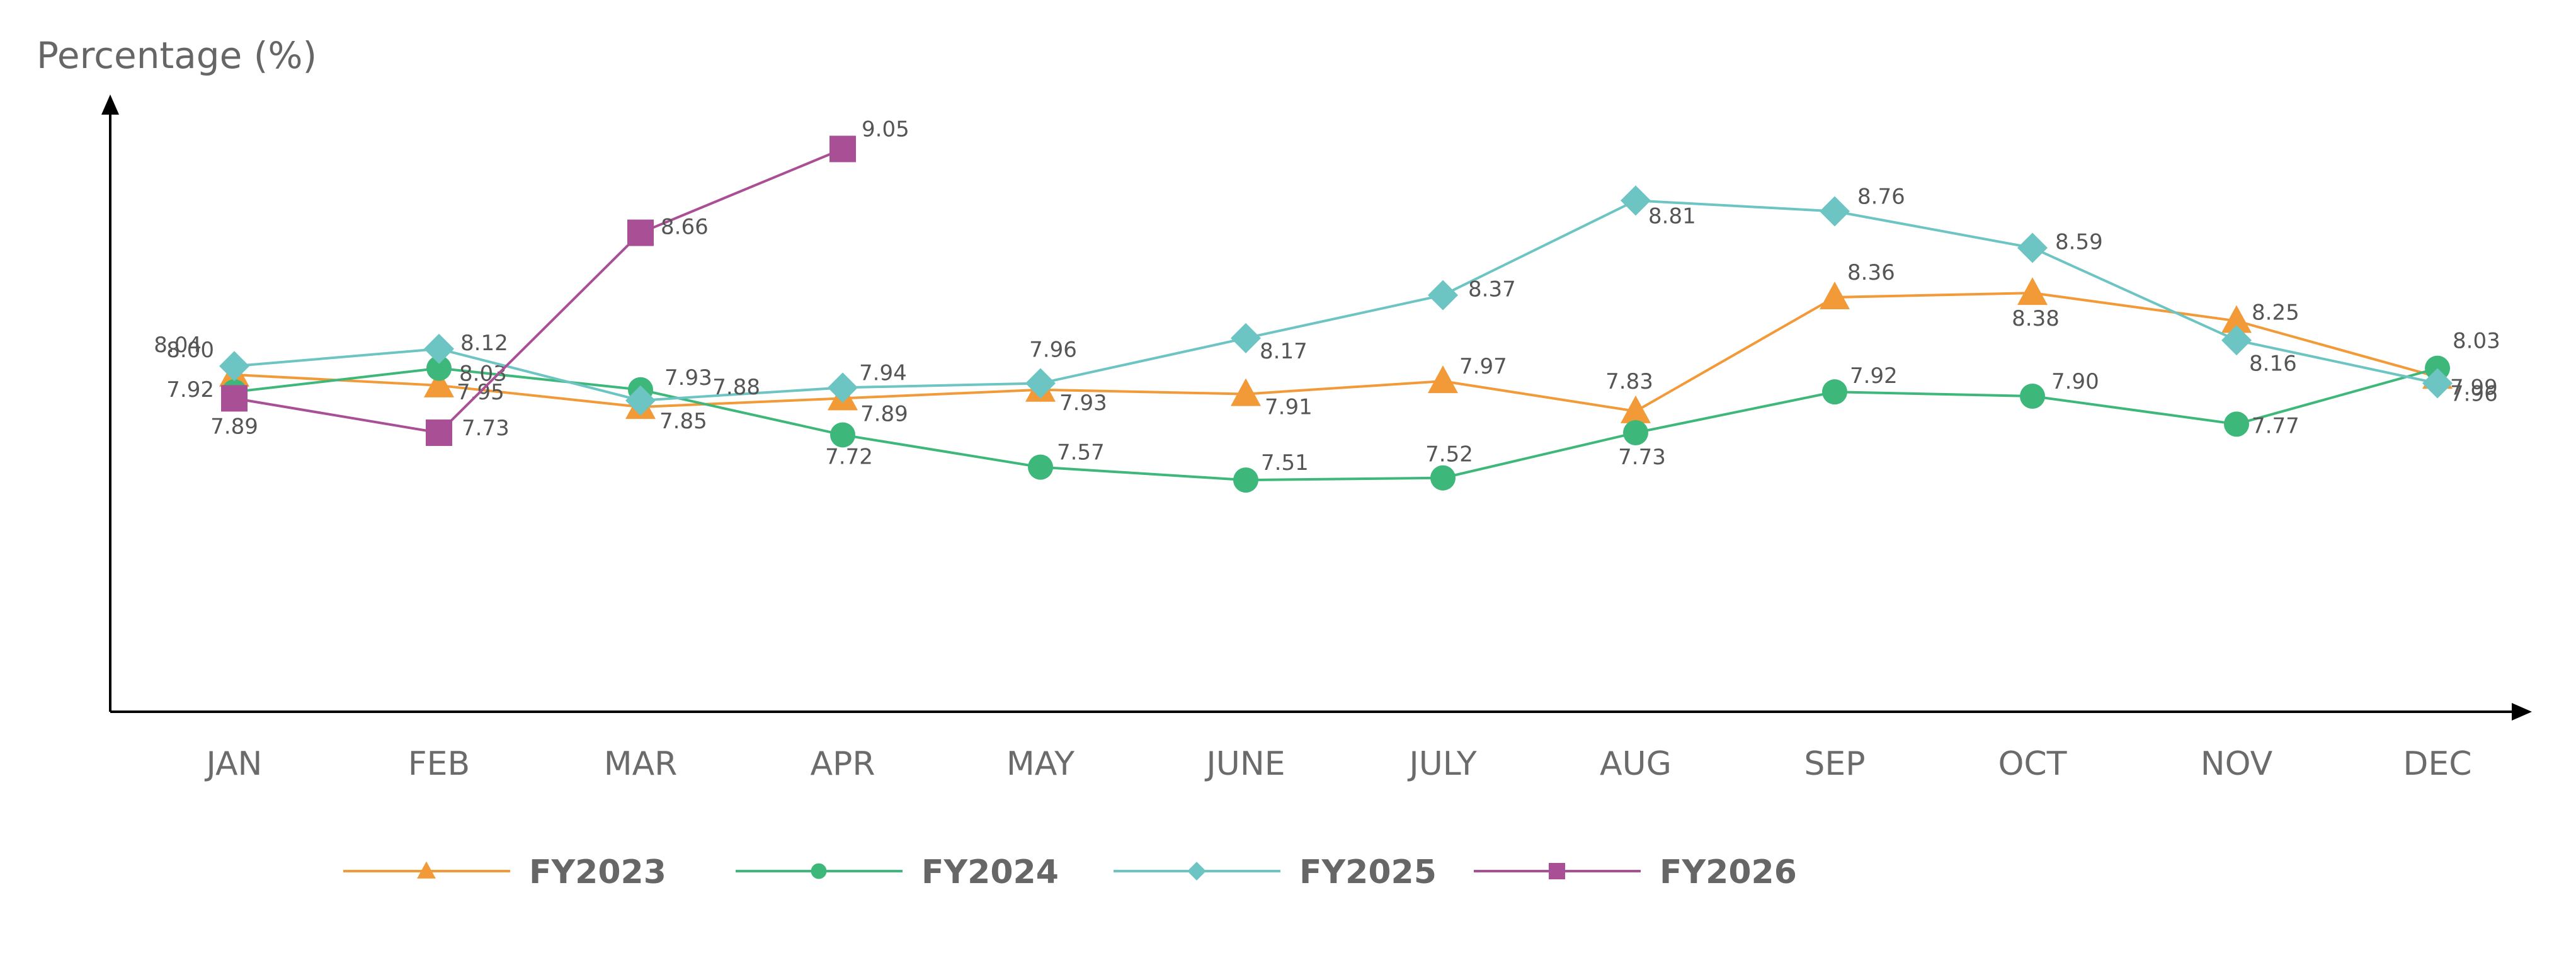 The image size is (2576, 953). I want to click on x-tick-label: OCT, so click(2032, 764).